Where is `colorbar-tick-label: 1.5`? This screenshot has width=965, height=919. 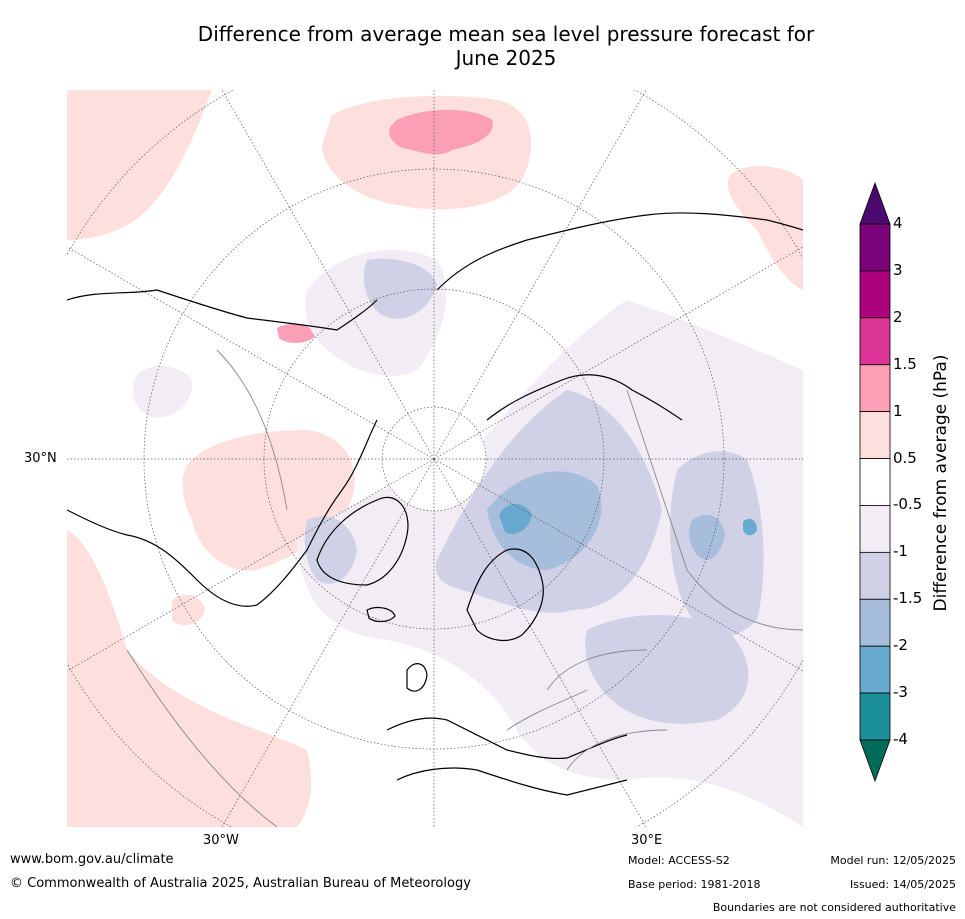
colorbar-tick-label: 1.5 is located at coordinates (905, 363).